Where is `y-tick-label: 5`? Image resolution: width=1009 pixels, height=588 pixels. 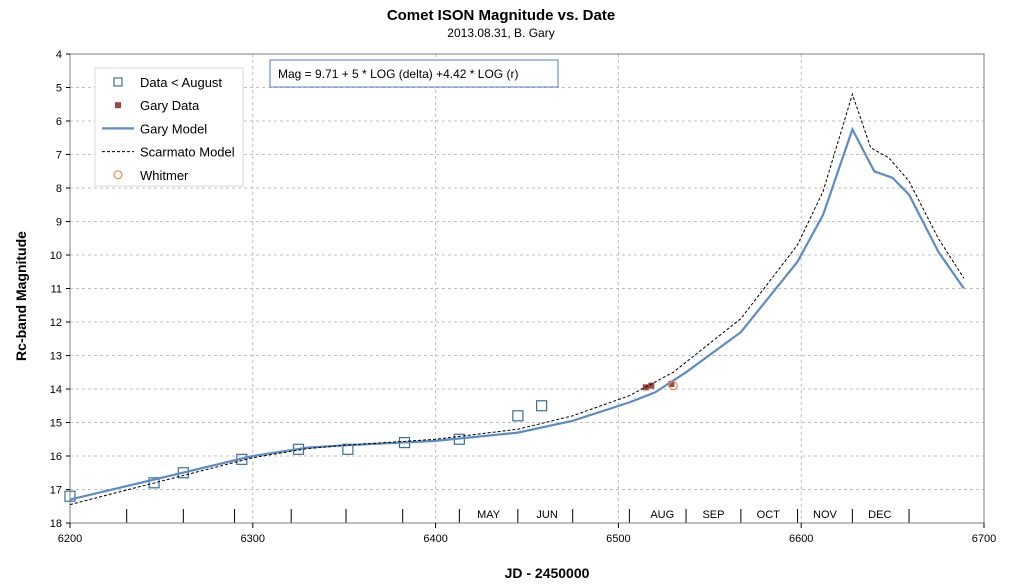
y-tick-label: 5 is located at coordinates (59, 89).